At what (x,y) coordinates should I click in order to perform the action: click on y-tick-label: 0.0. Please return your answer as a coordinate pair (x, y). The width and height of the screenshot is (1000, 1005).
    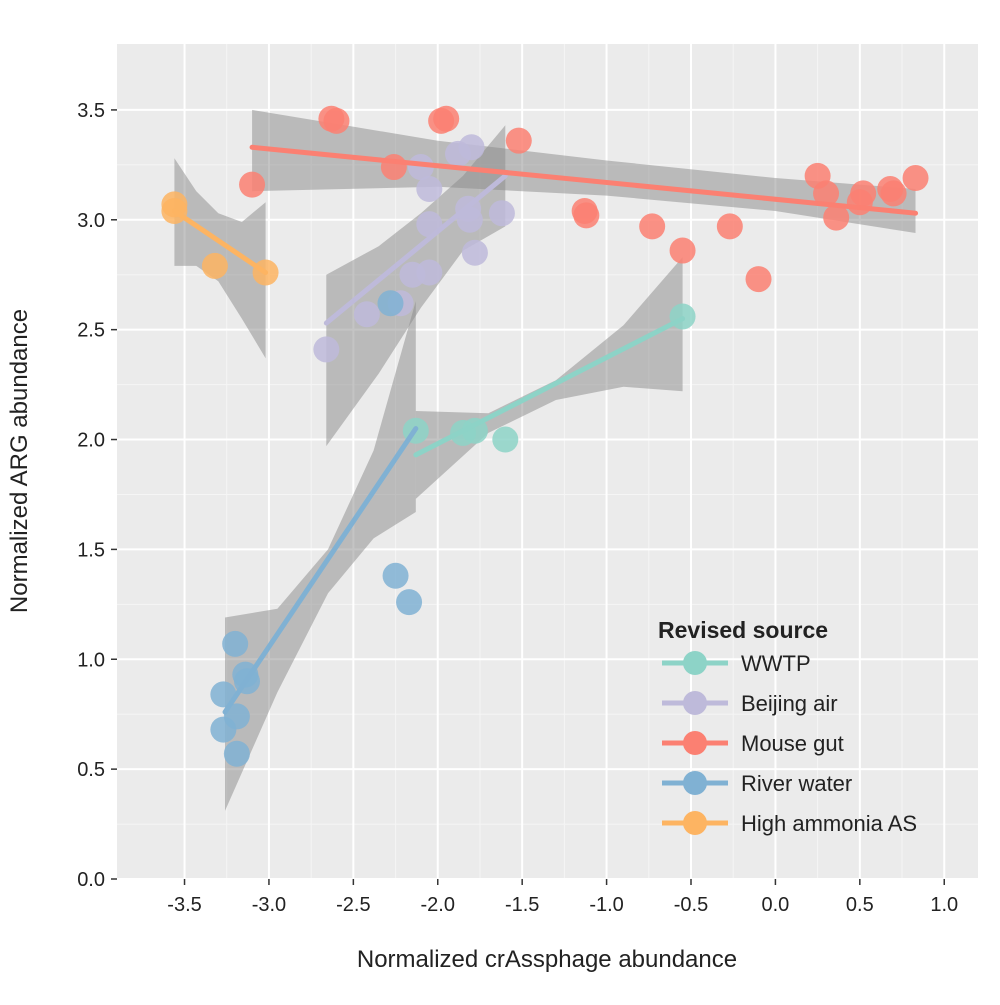
    Looking at the image, I should click on (91, 880).